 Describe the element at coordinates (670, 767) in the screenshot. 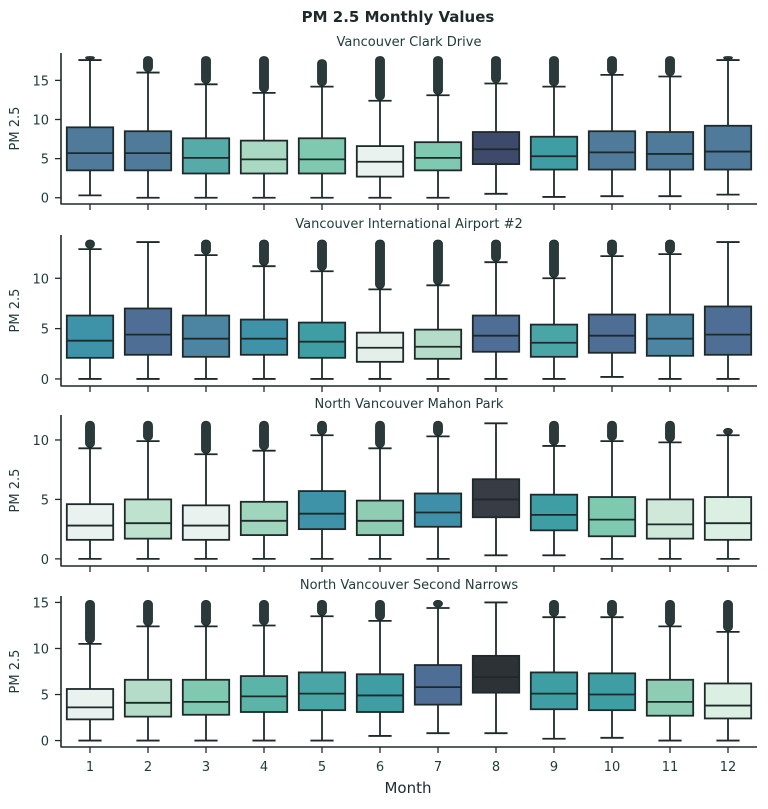

I see `x-tick-label: 11` at that location.